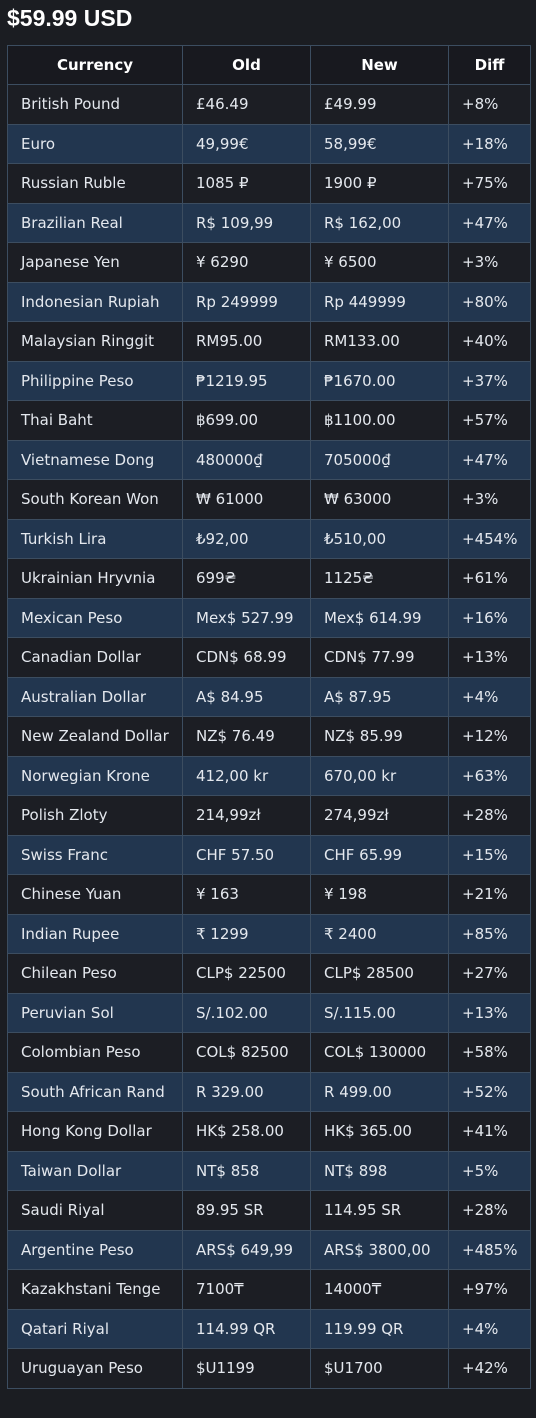 Image resolution: width=536 pixels, height=1418 pixels. Describe the element at coordinates (246, 420) in the screenshot. I see `cell-old-price: ฿699.00` at that location.